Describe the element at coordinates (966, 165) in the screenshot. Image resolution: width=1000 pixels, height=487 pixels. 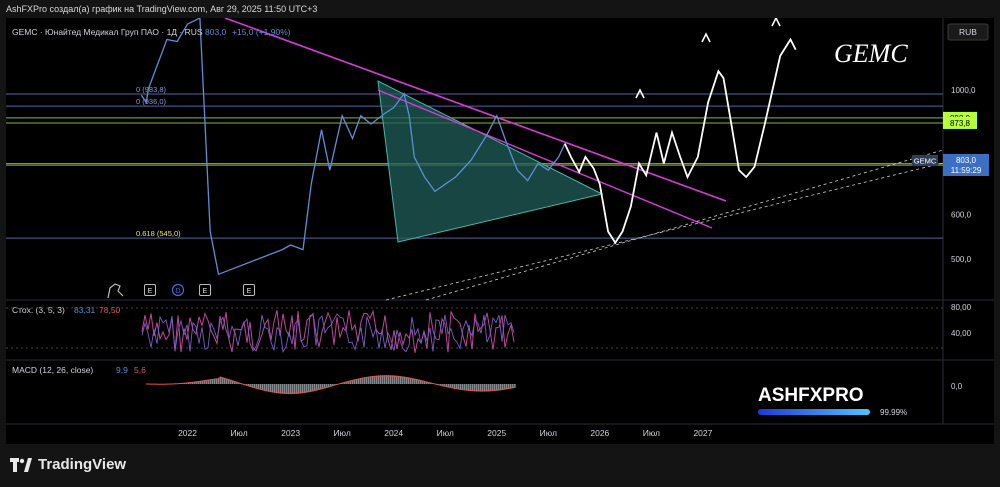
I see `current-price-tag` at that location.